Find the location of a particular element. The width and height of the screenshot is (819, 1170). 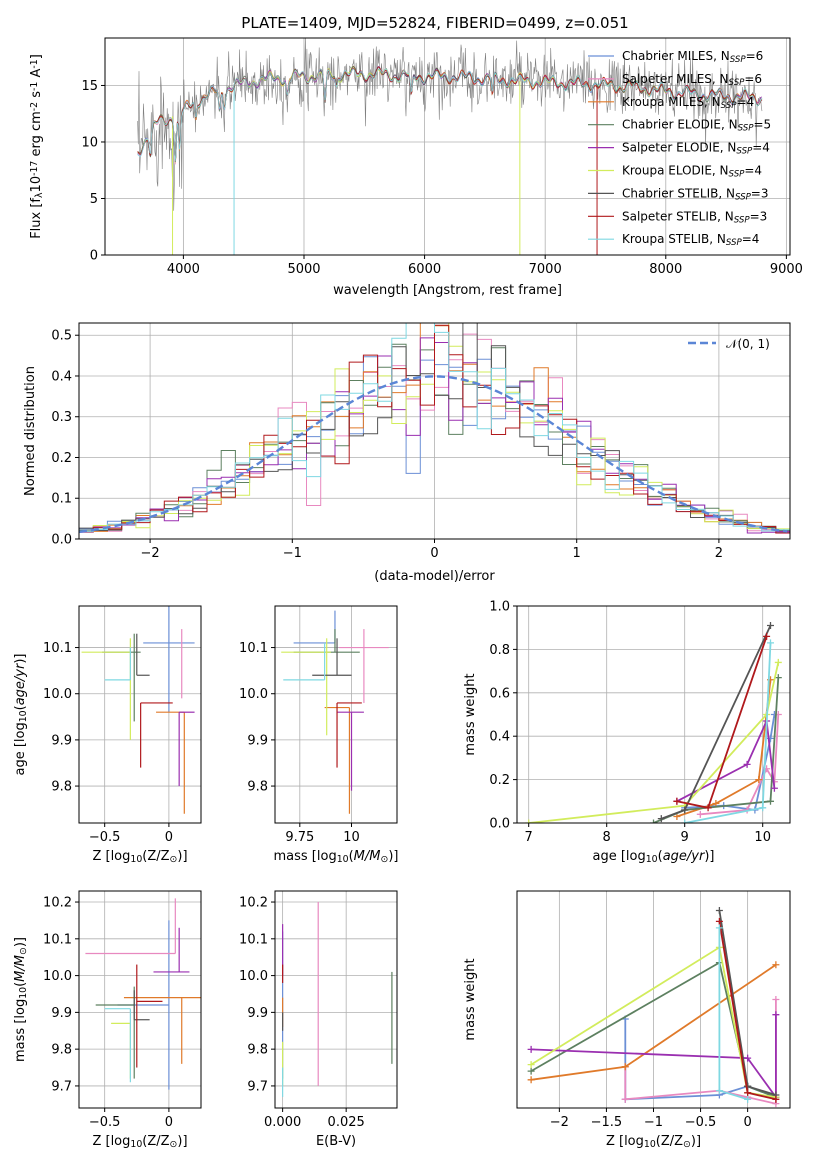

y-tick-label: 5 is located at coordinates (94, 199).